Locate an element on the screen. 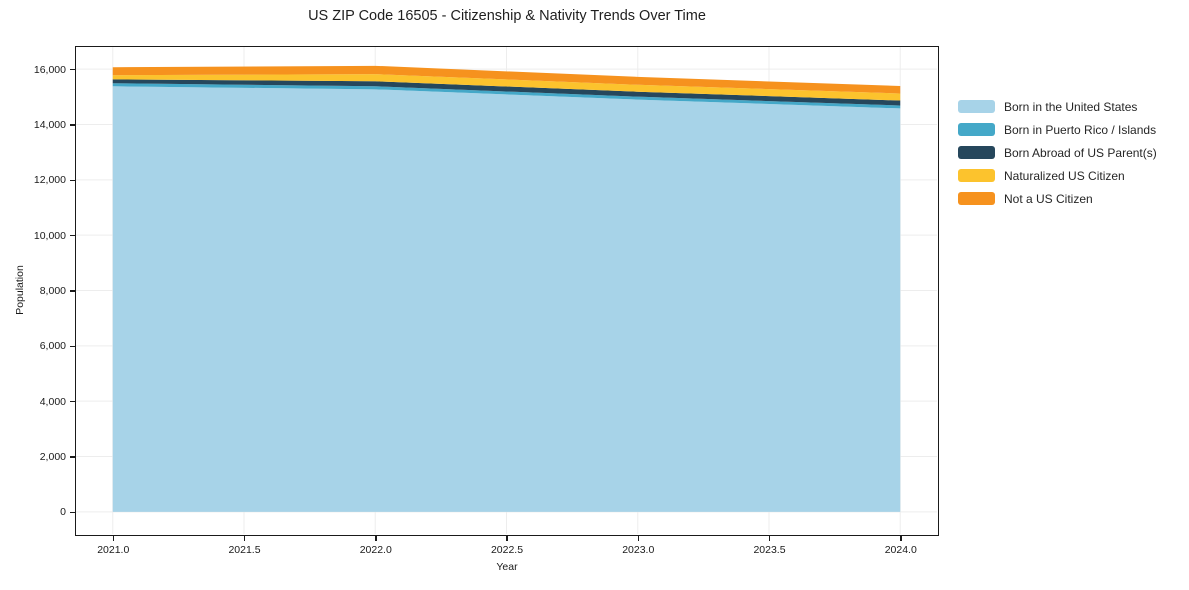  y-tick-label: 6,000 is located at coordinates (52, 346).